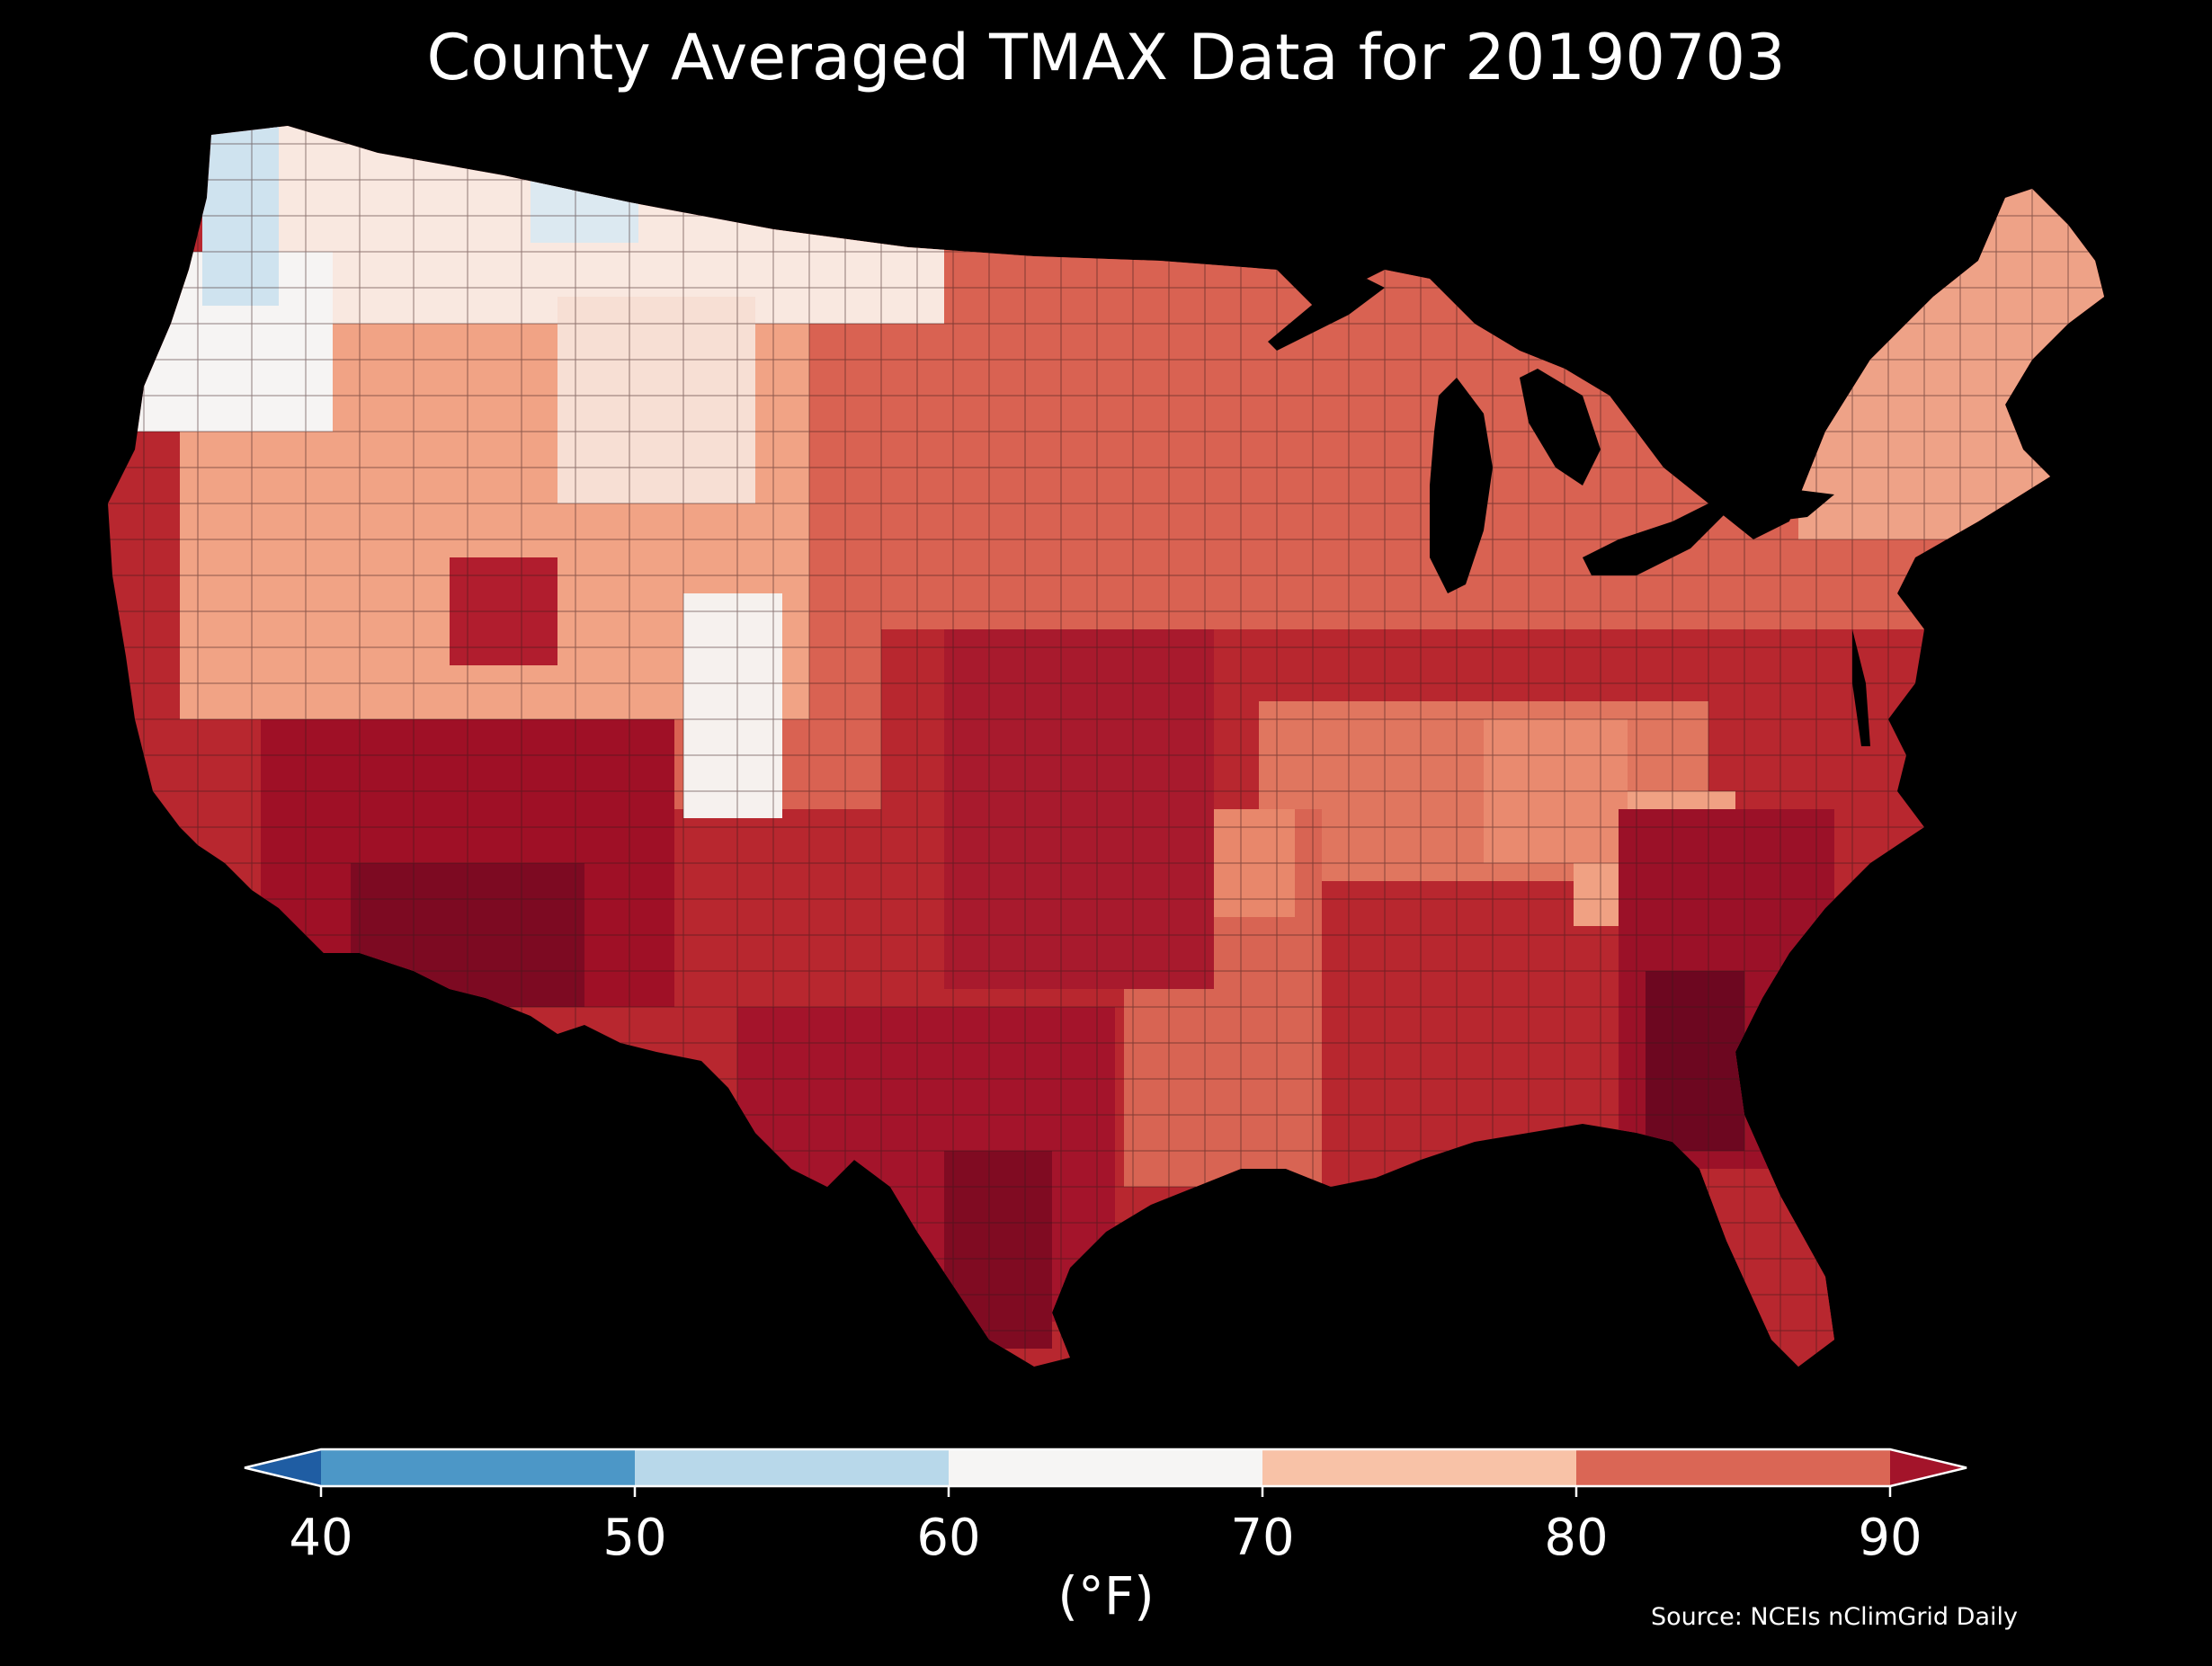  What do you see at coordinates (1551, 436) in the screenshot?
I see `great-lakes` at bounding box center [1551, 436].